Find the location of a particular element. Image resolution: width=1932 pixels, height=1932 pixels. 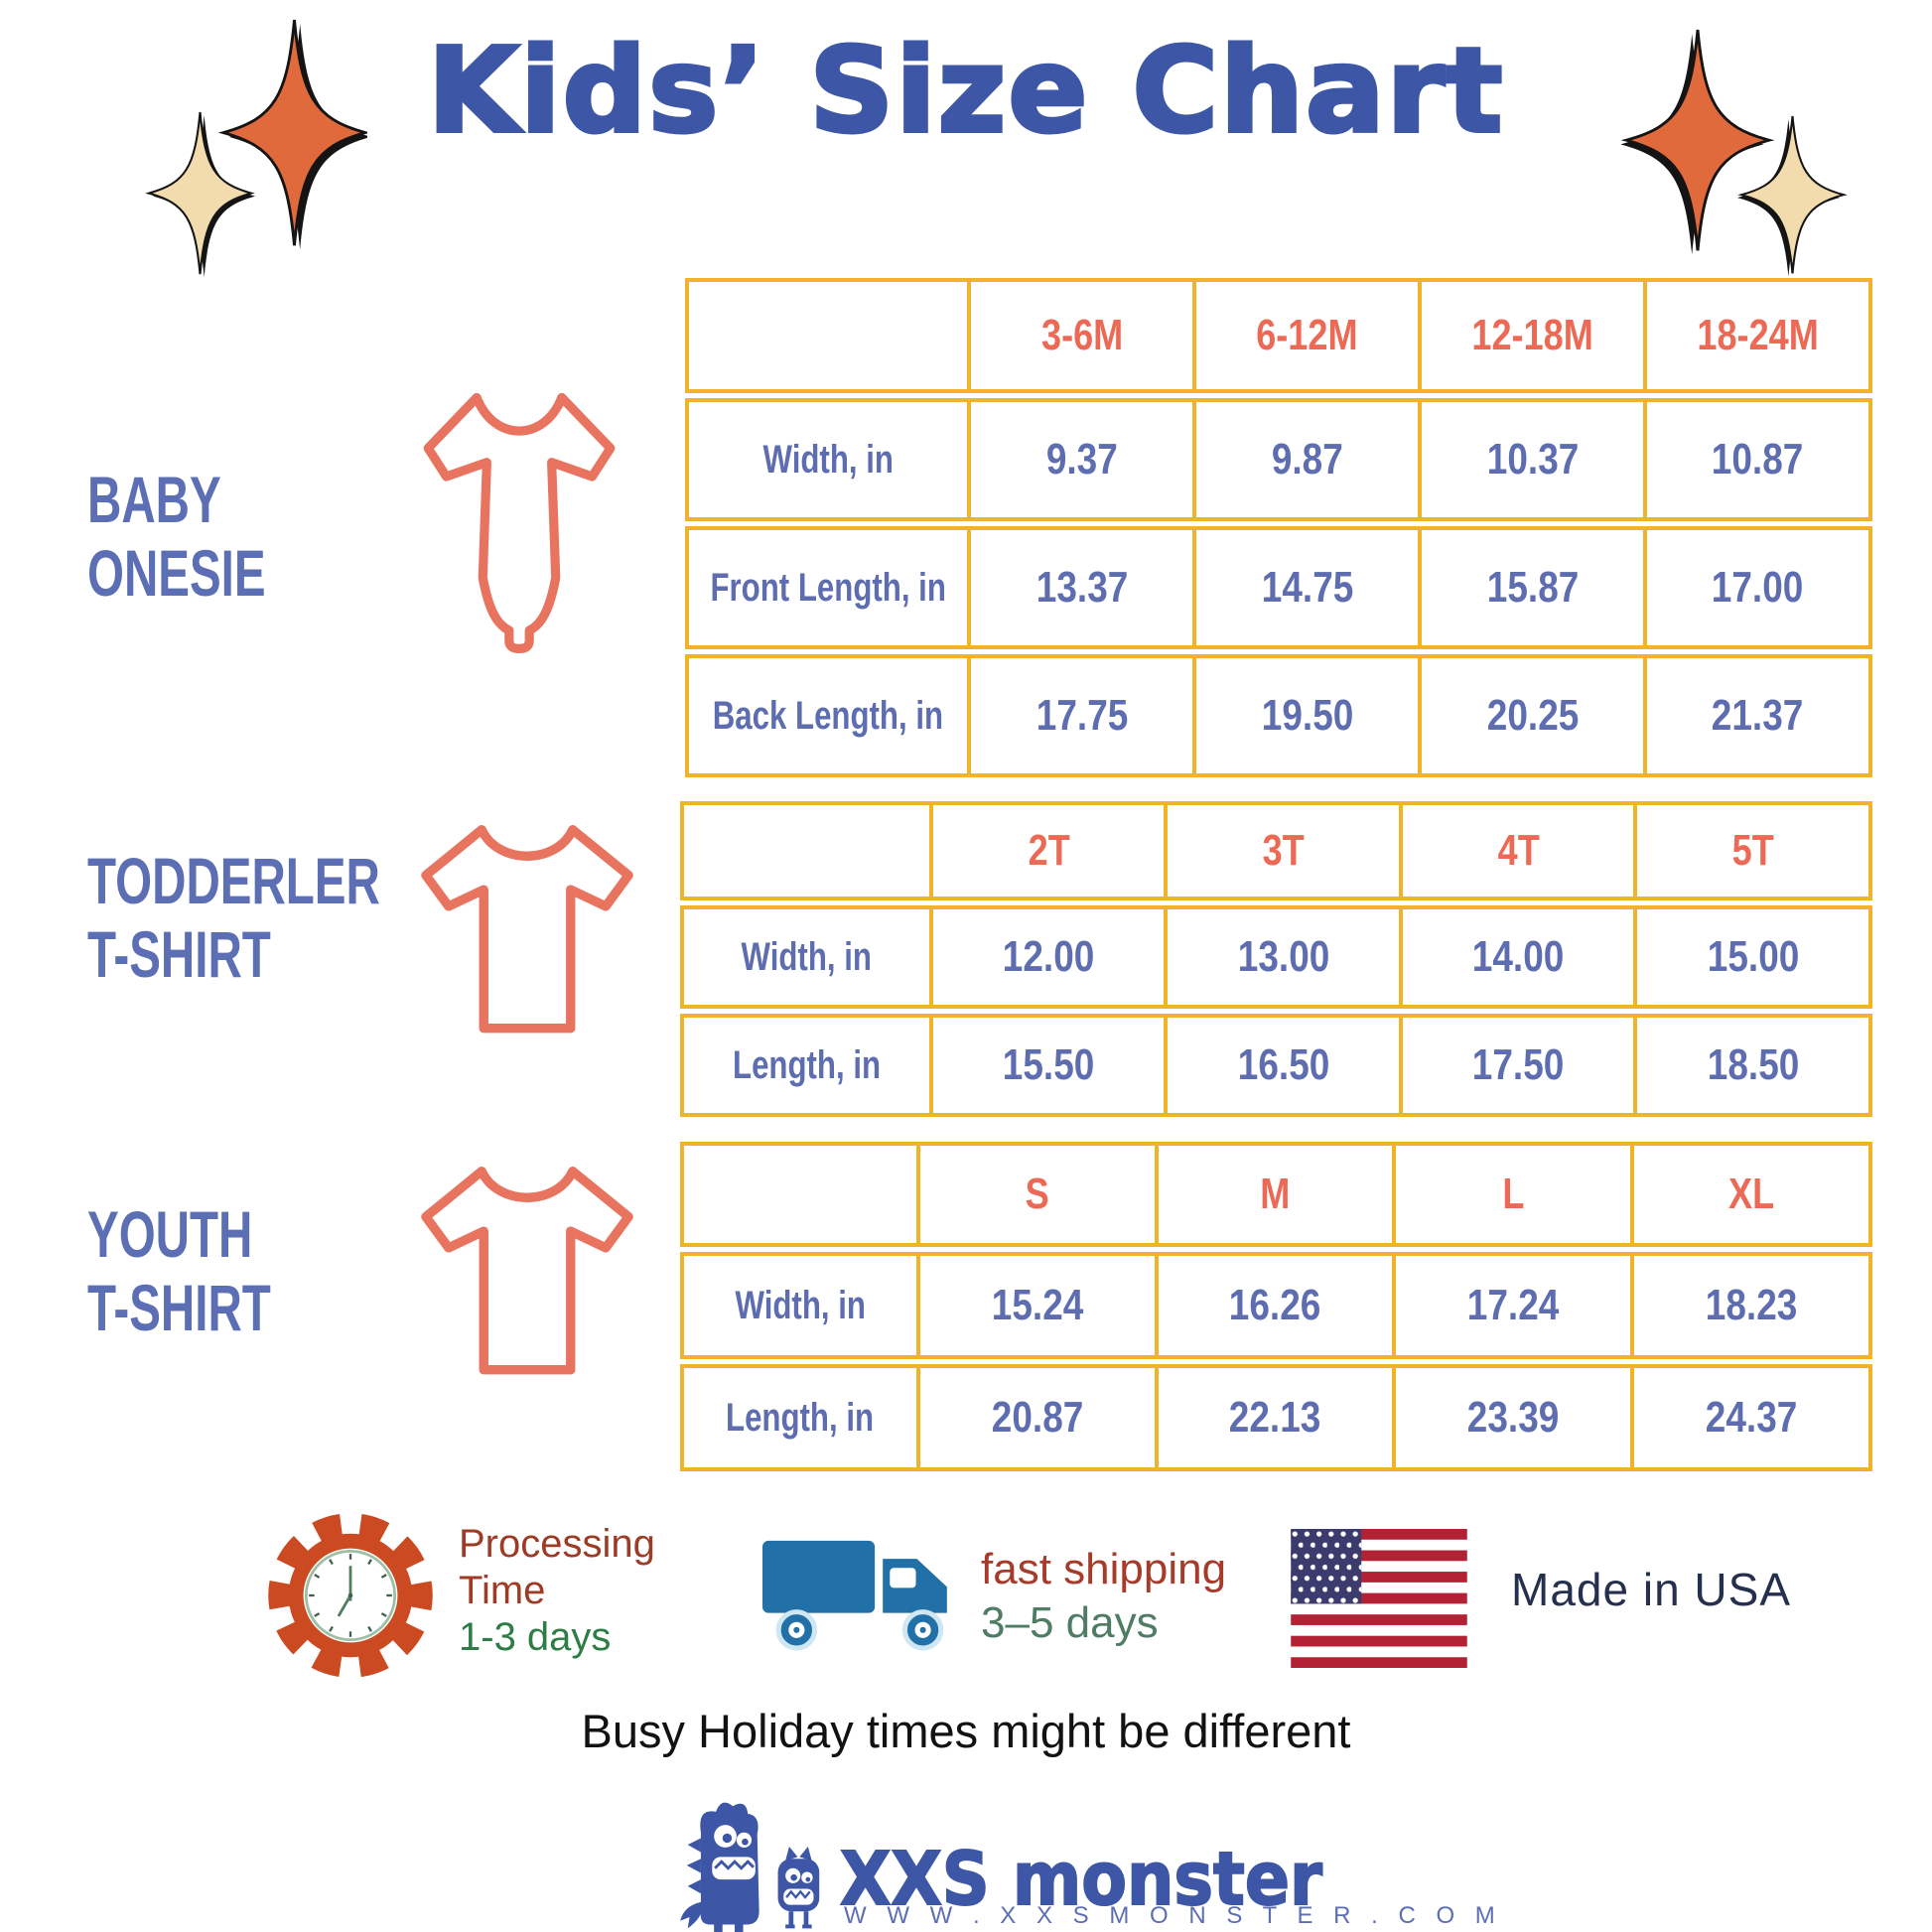

column-header-label: M is located at coordinates (1276, 1194).